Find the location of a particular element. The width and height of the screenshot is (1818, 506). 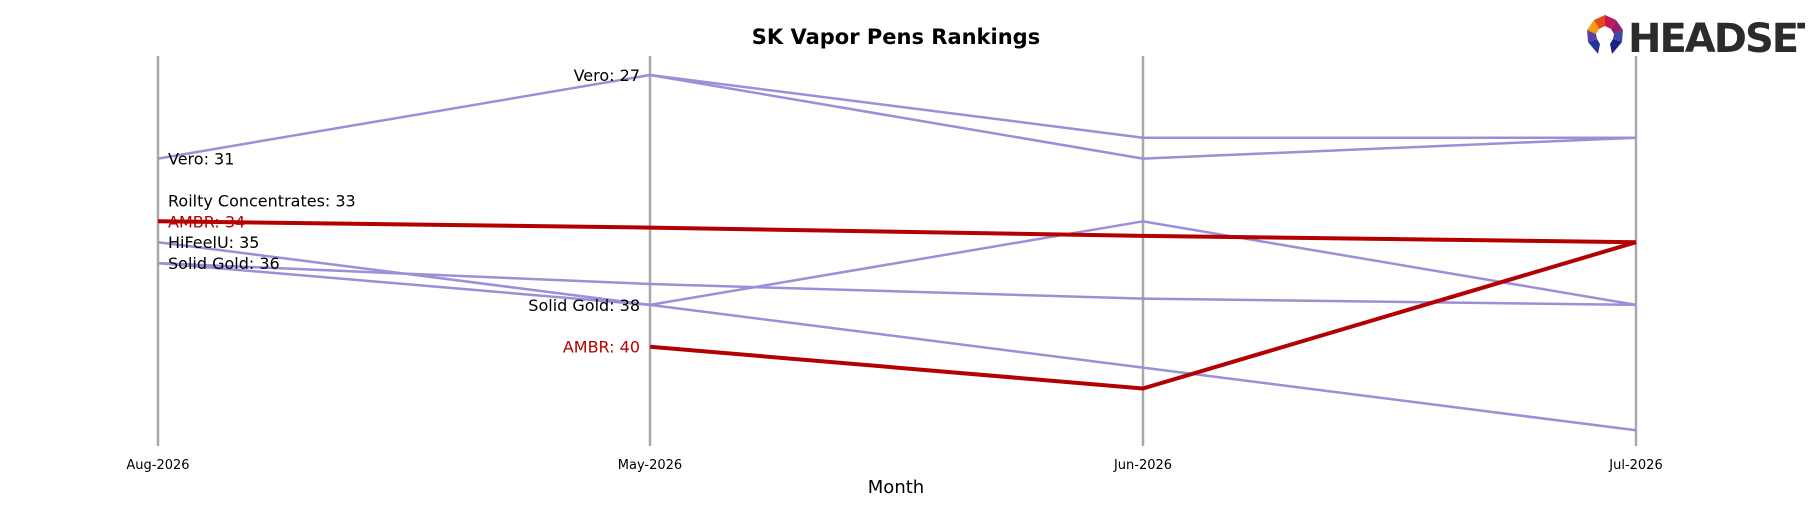

x-tick-aug-2026: Aug-2026 is located at coordinates (157, 465).